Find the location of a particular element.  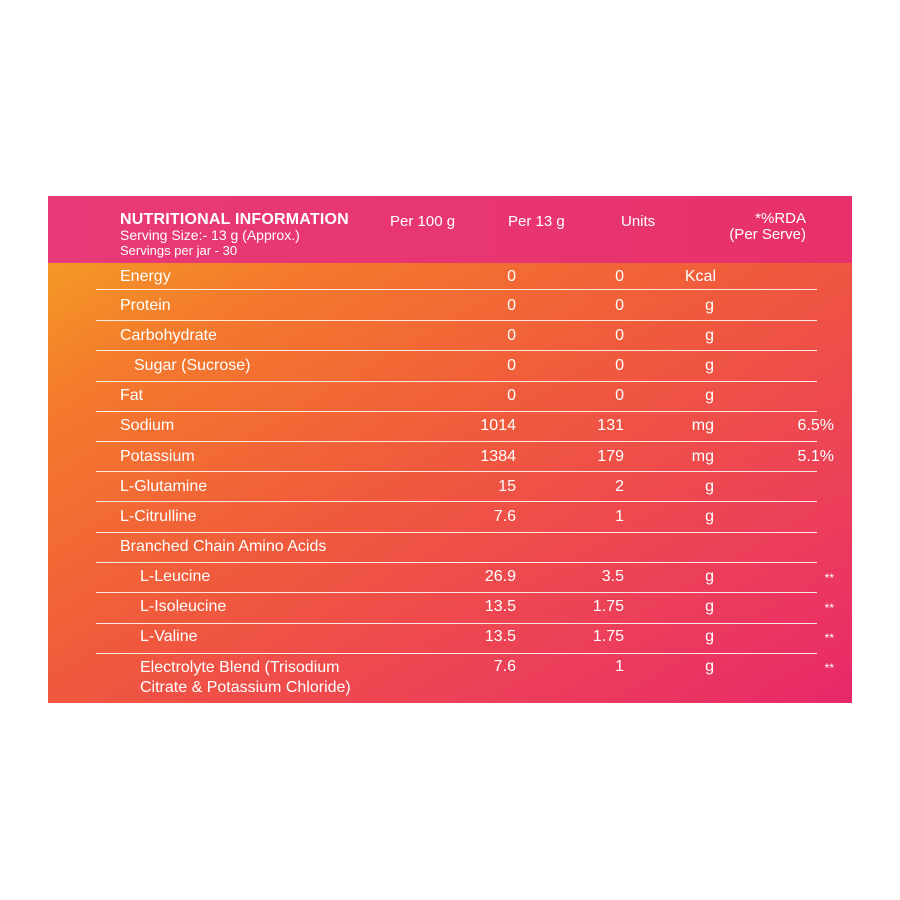

nutrient-name: L-Leucine is located at coordinates (175, 576).